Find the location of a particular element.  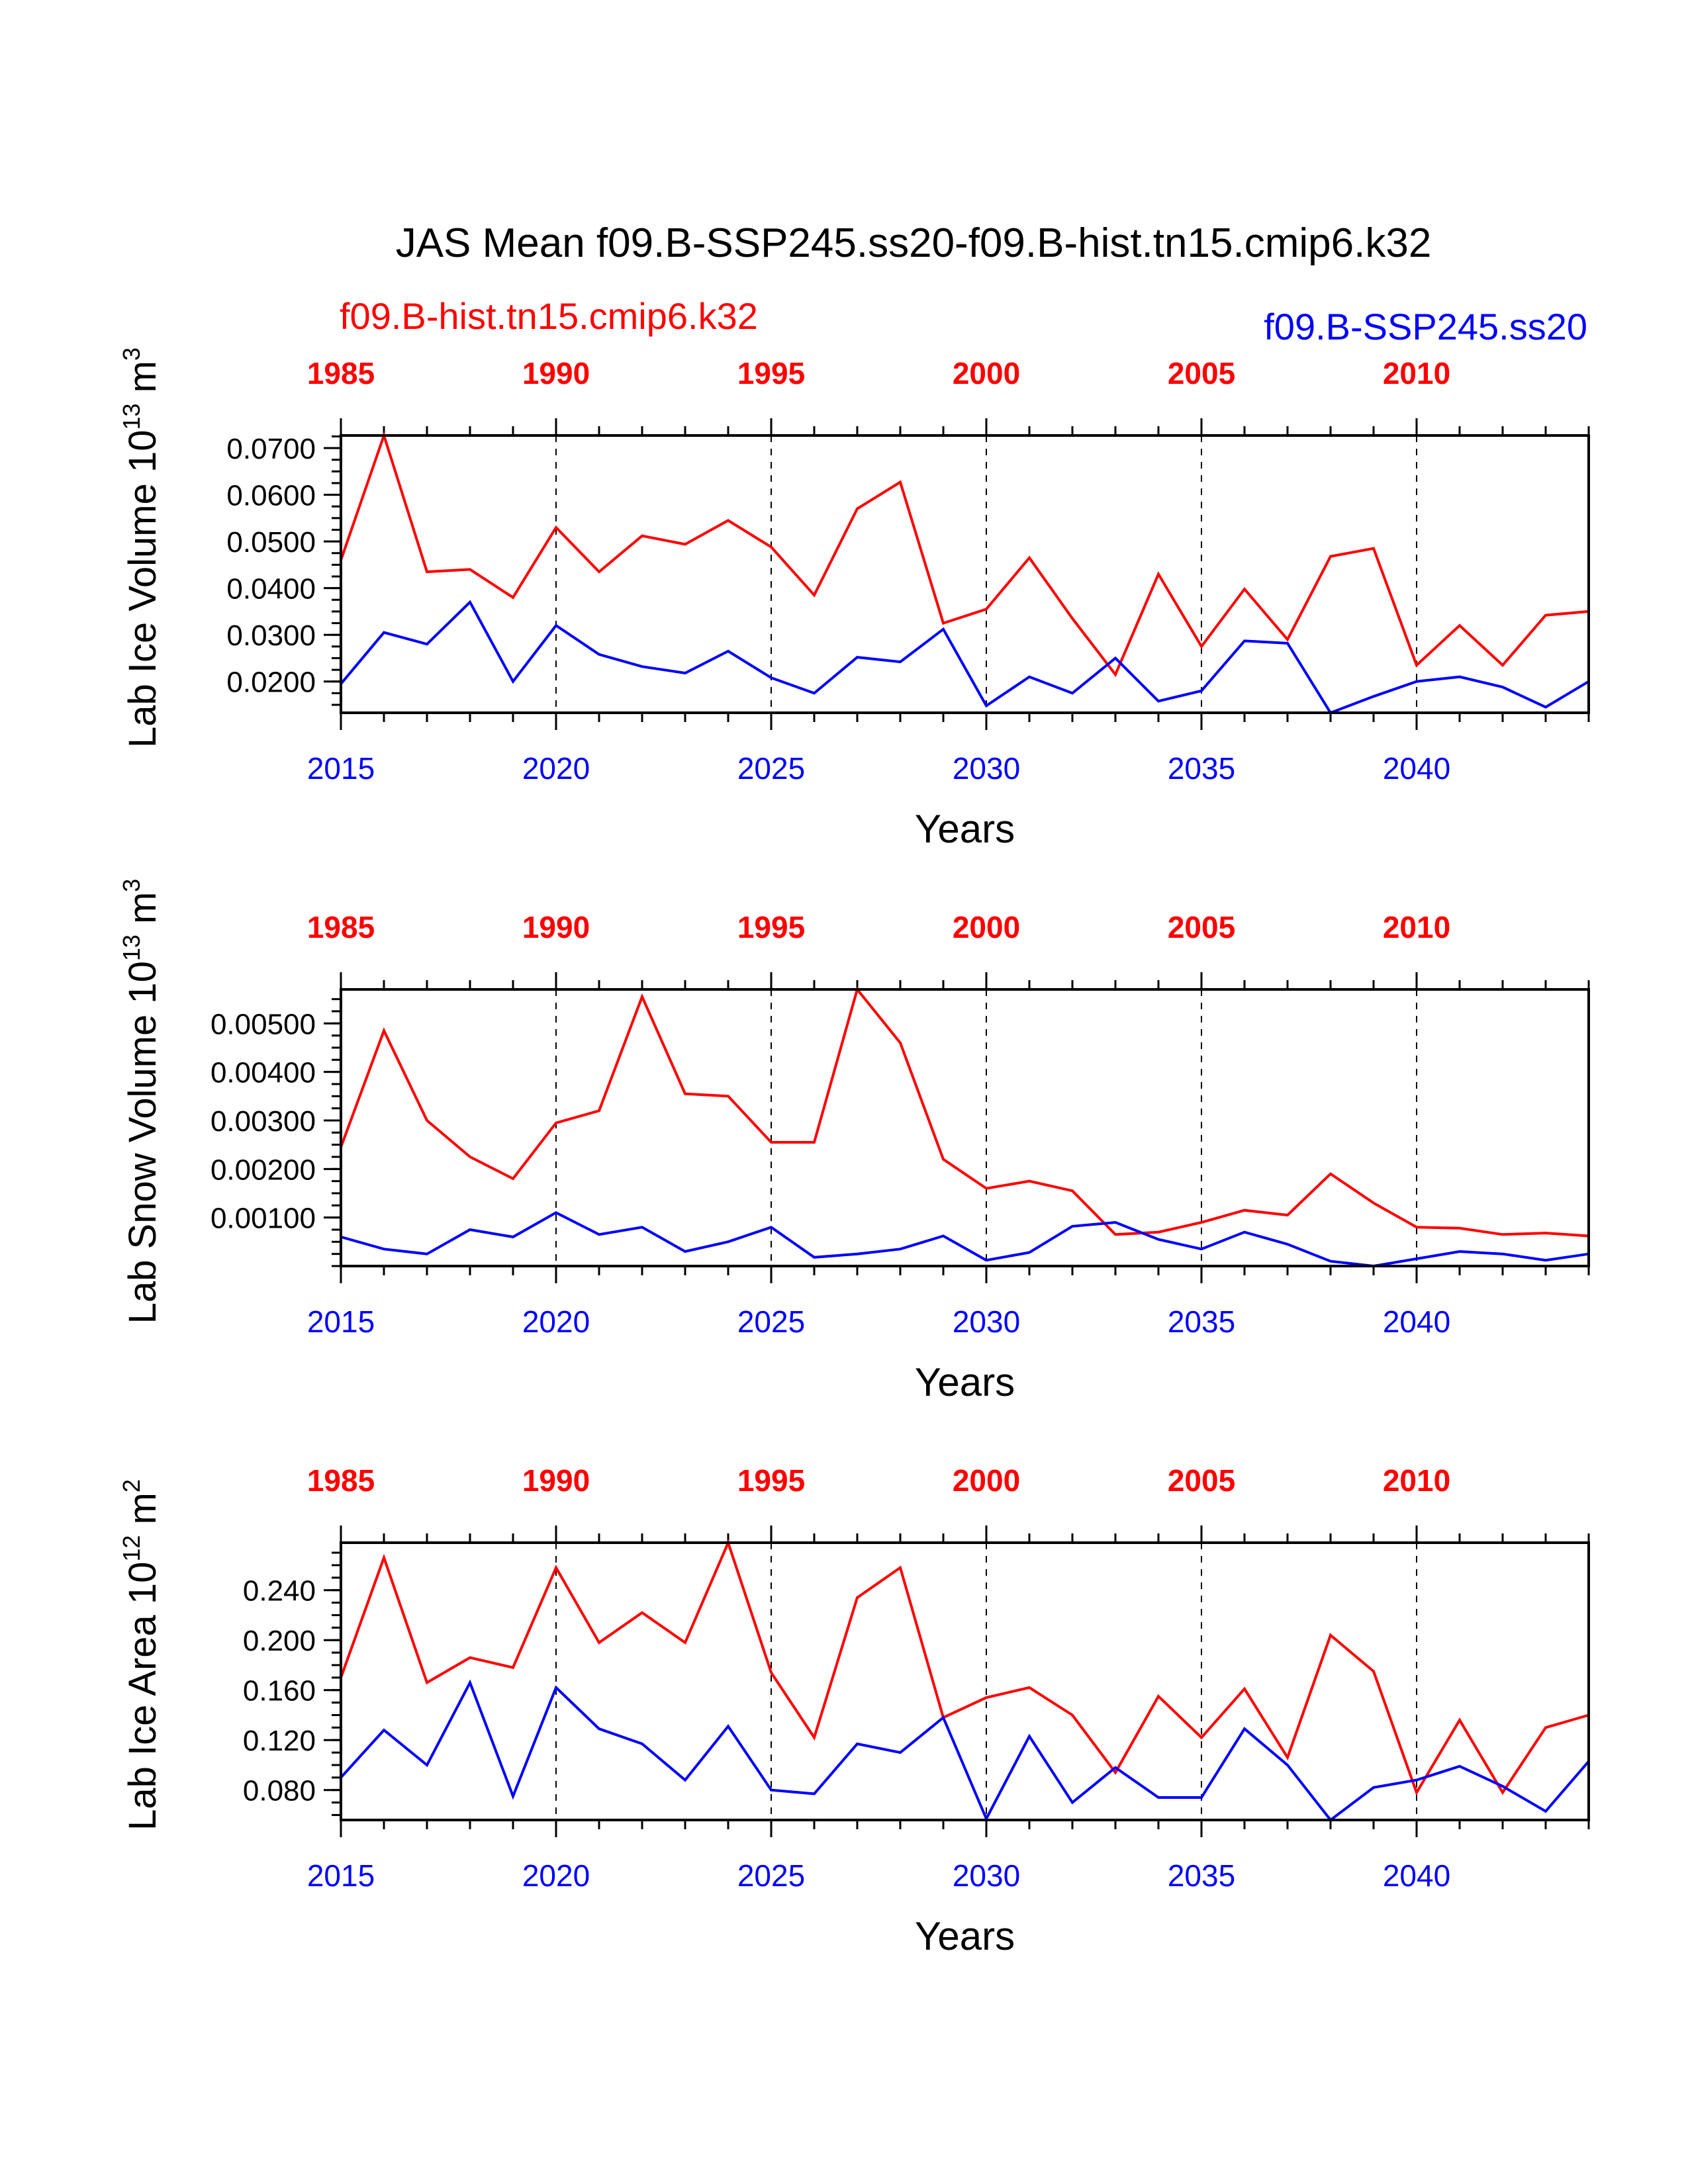

y-tick-label: 0.00400 is located at coordinates (263, 1073).